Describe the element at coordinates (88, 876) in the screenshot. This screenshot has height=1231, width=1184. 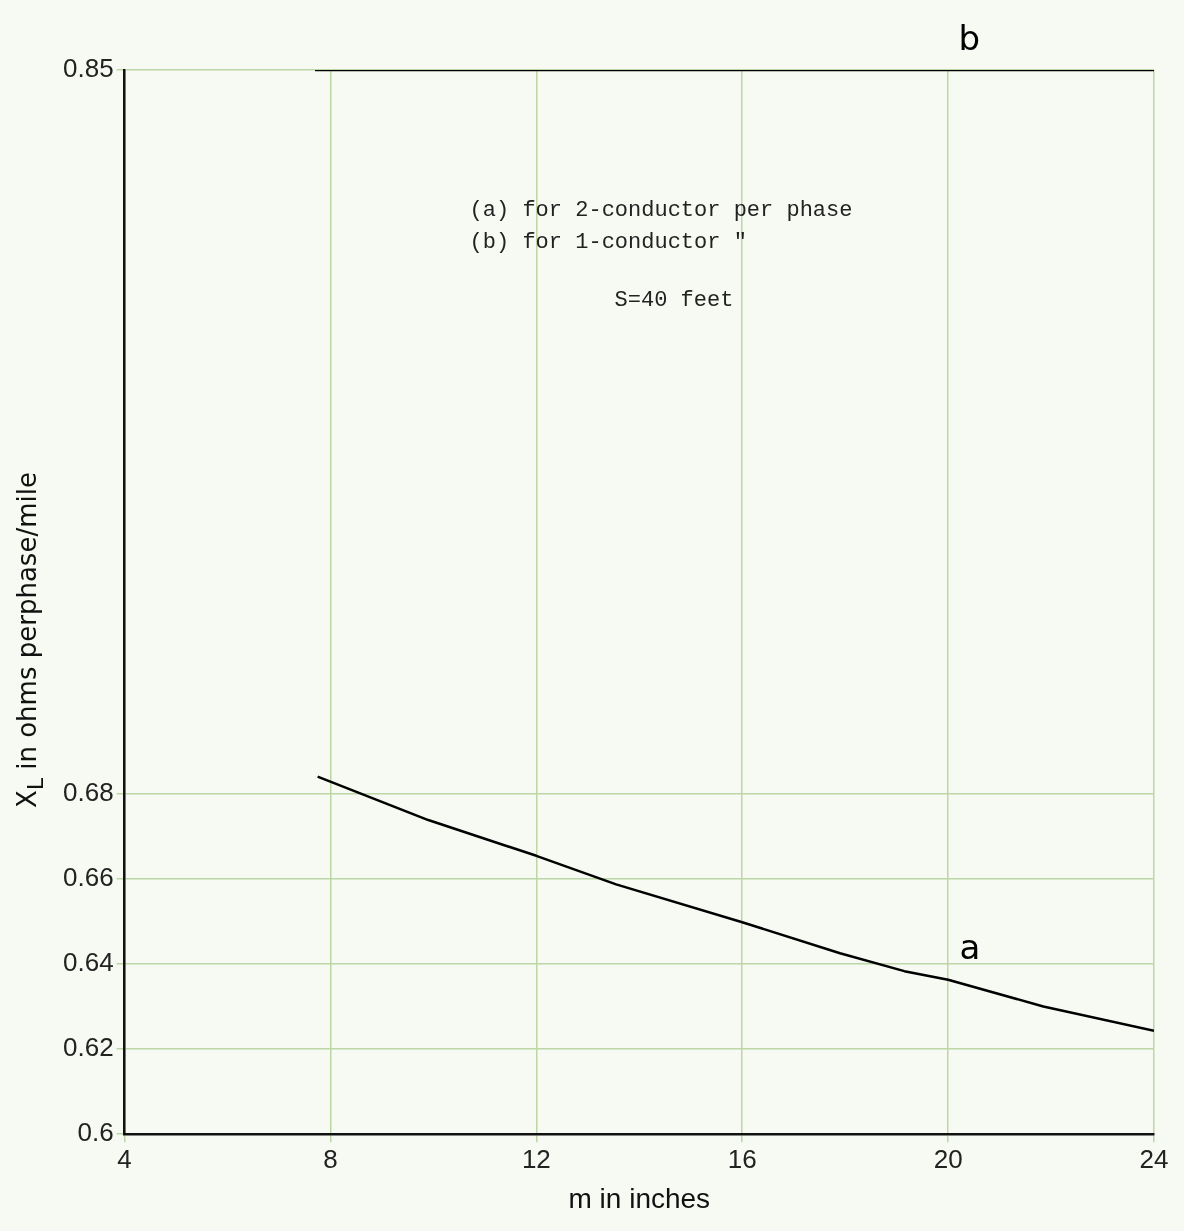
I see `y-tick-label: 0.66` at that location.